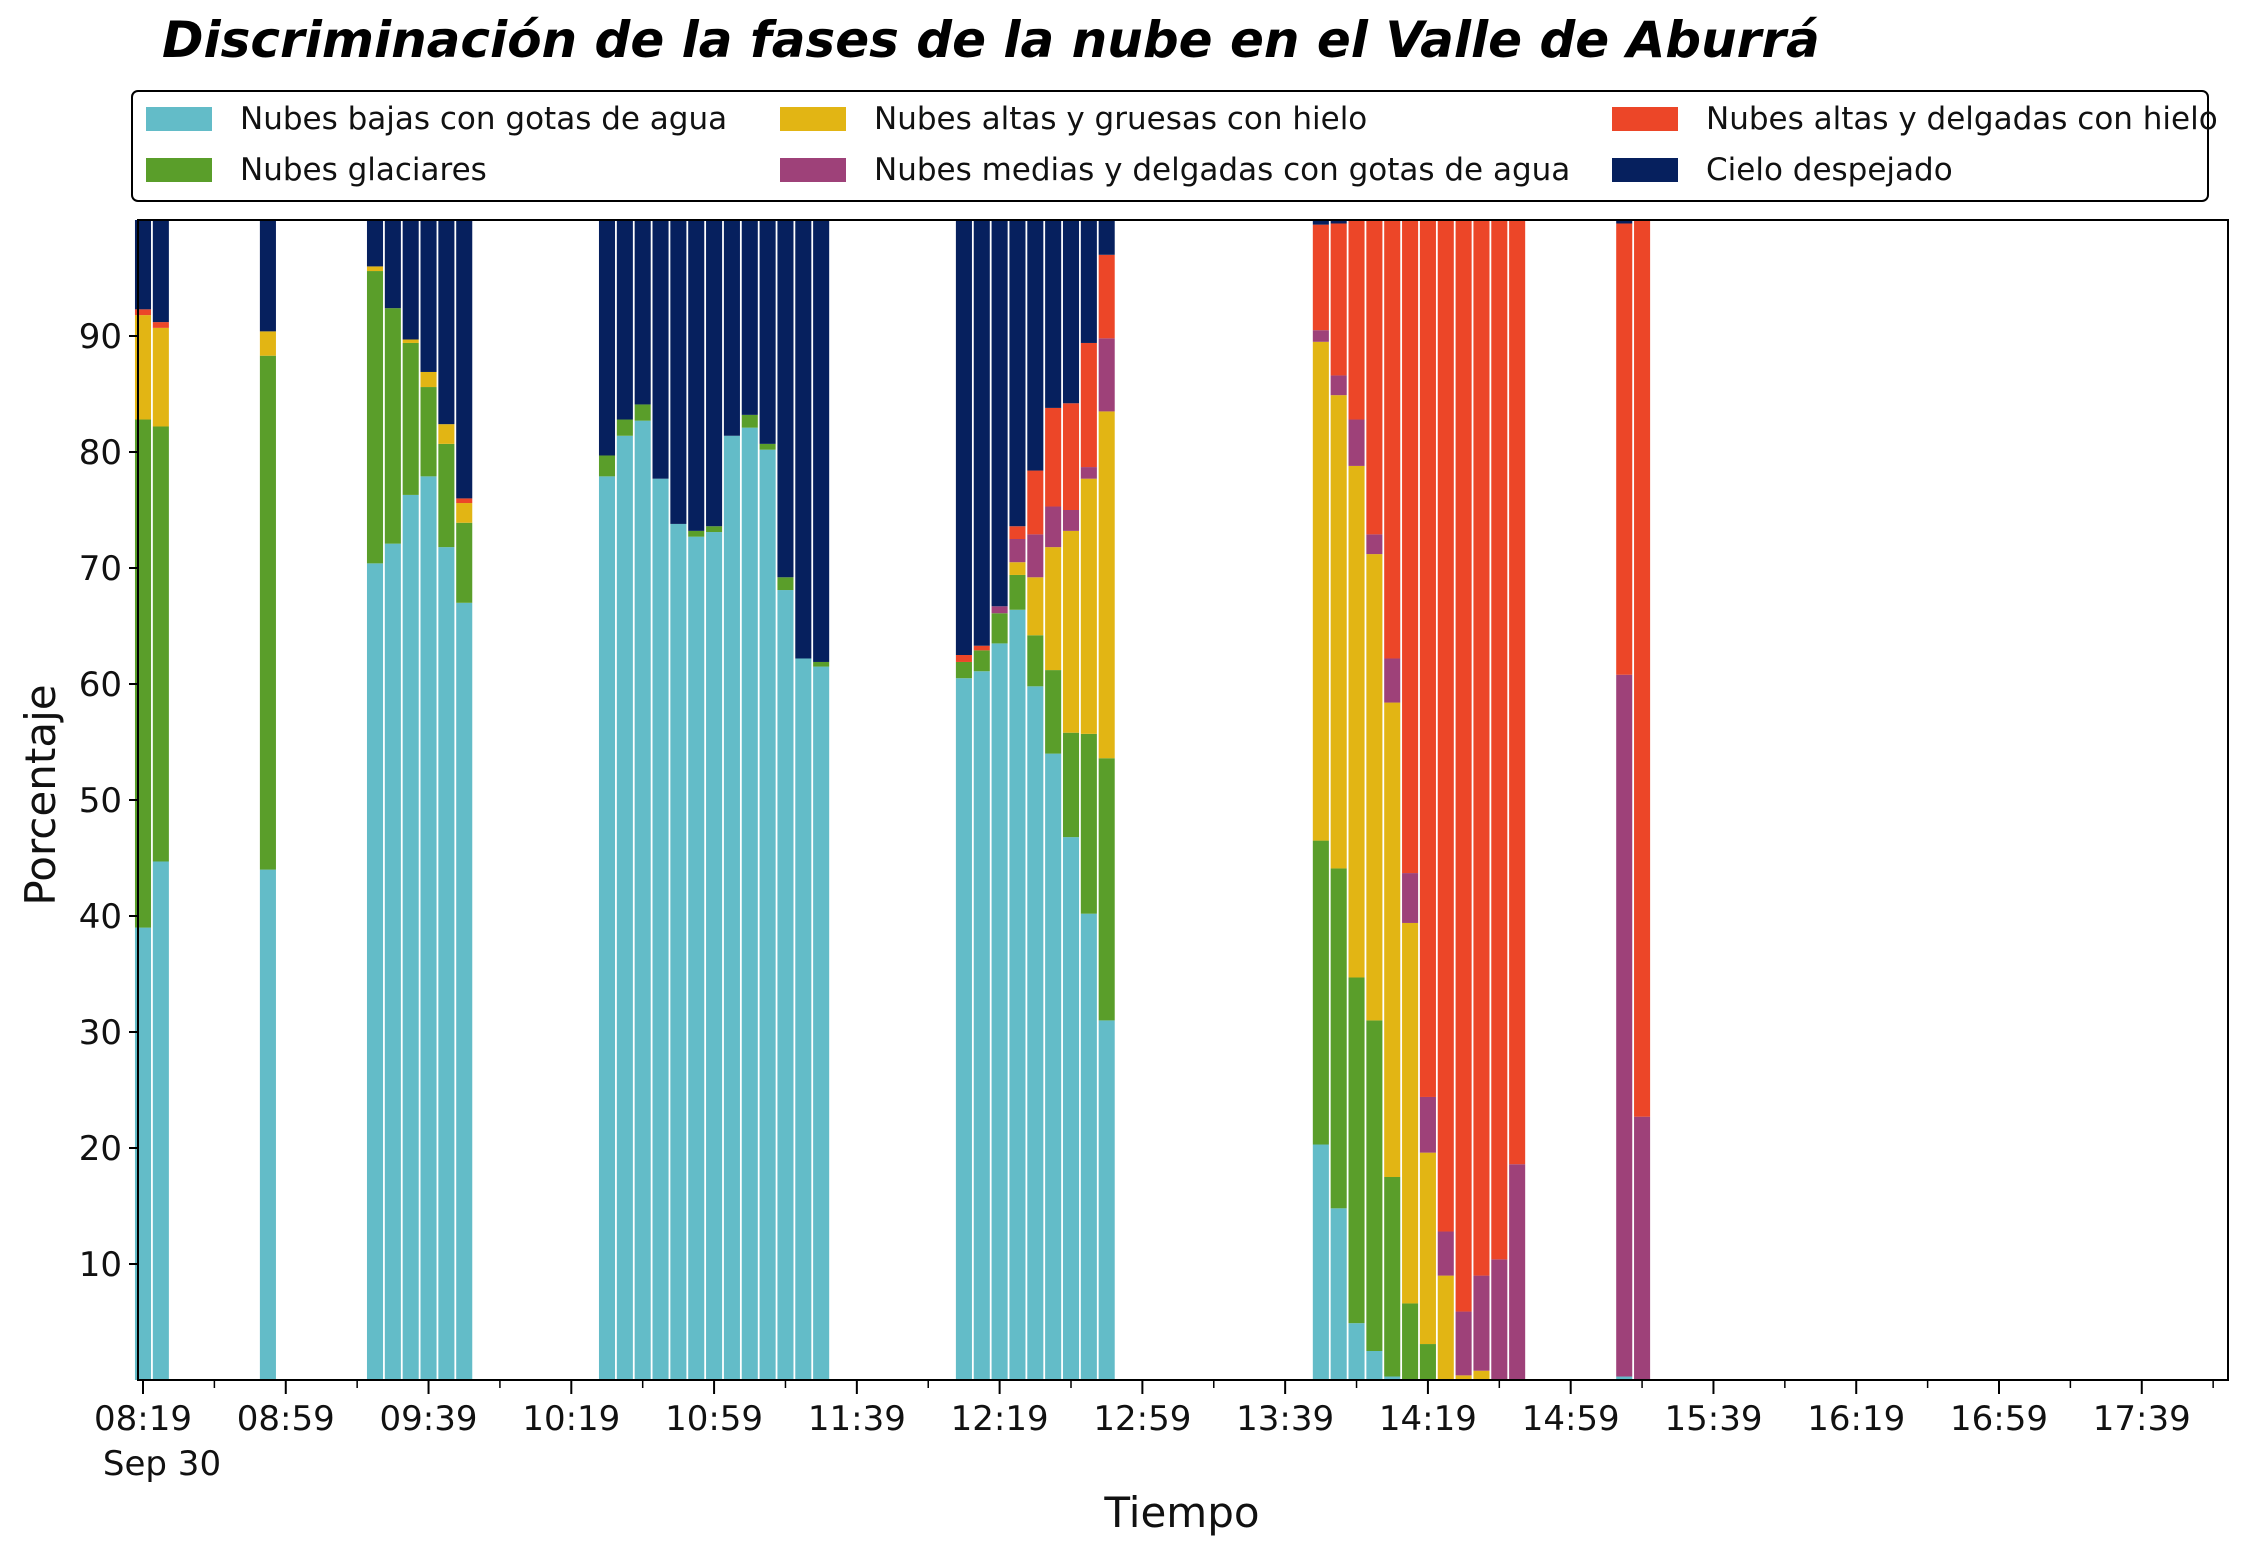  Describe the element at coordinates (1088, 1146) in the screenshot. I see `bar-12:44-bajas` at that location.